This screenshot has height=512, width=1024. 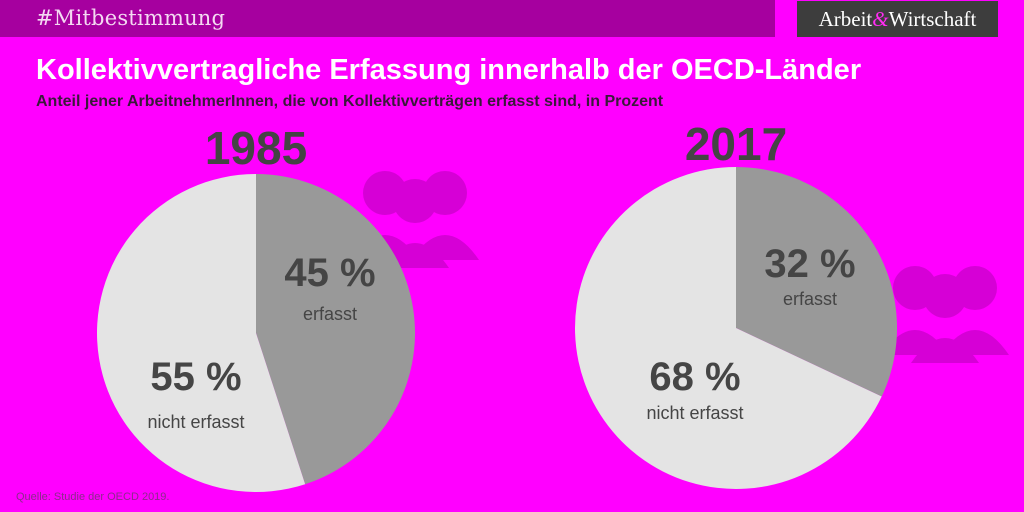 What do you see at coordinates (945, 350) in the screenshot?
I see `person-body` at bounding box center [945, 350].